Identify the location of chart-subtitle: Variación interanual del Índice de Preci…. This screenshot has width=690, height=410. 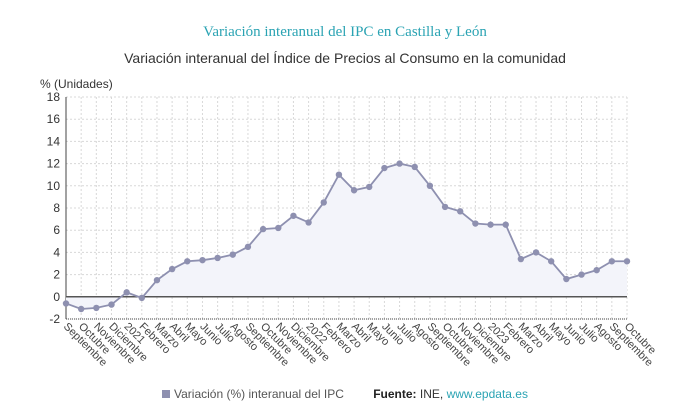
(345, 58).